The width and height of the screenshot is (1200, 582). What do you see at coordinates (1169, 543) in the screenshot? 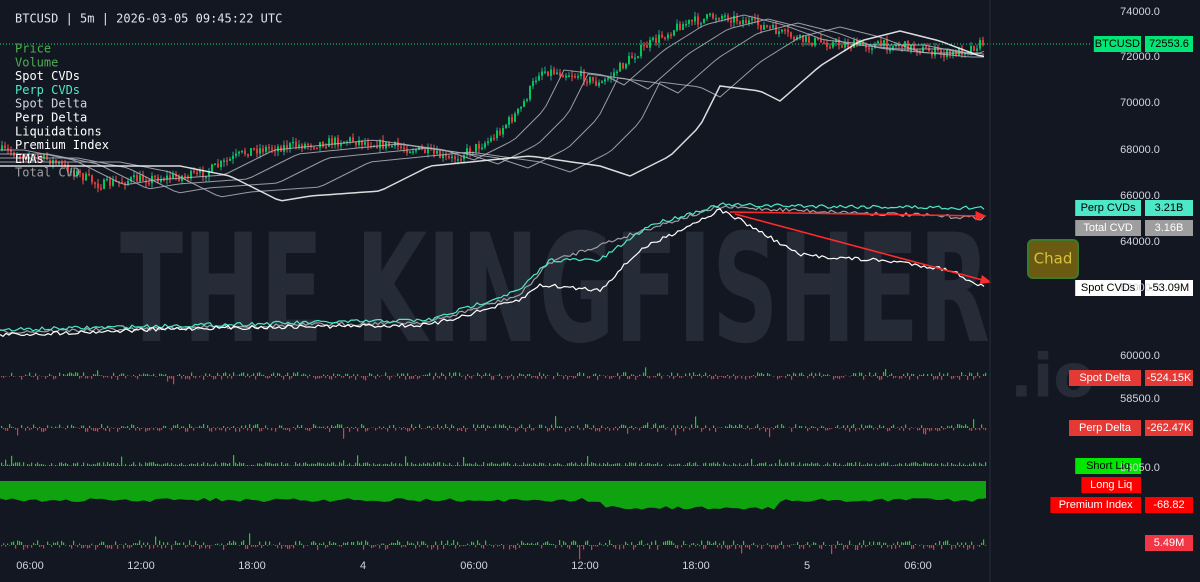
I see `badge-value-box` at bounding box center [1169, 543].